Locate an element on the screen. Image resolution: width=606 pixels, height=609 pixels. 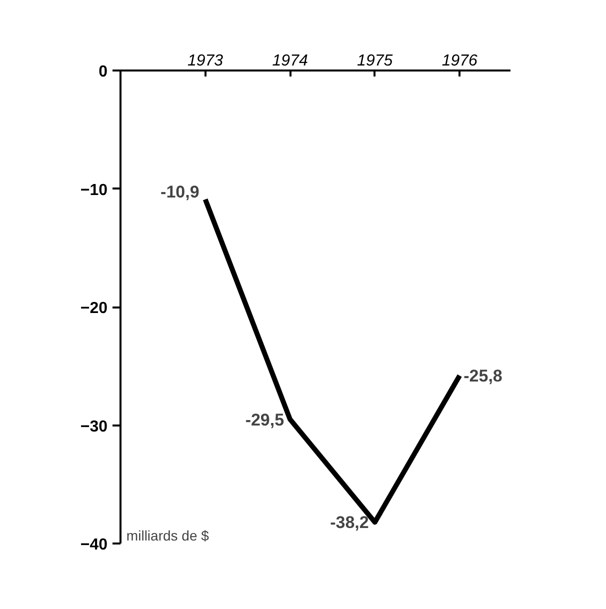
y-tick-label: −10 is located at coordinates (94, 190).